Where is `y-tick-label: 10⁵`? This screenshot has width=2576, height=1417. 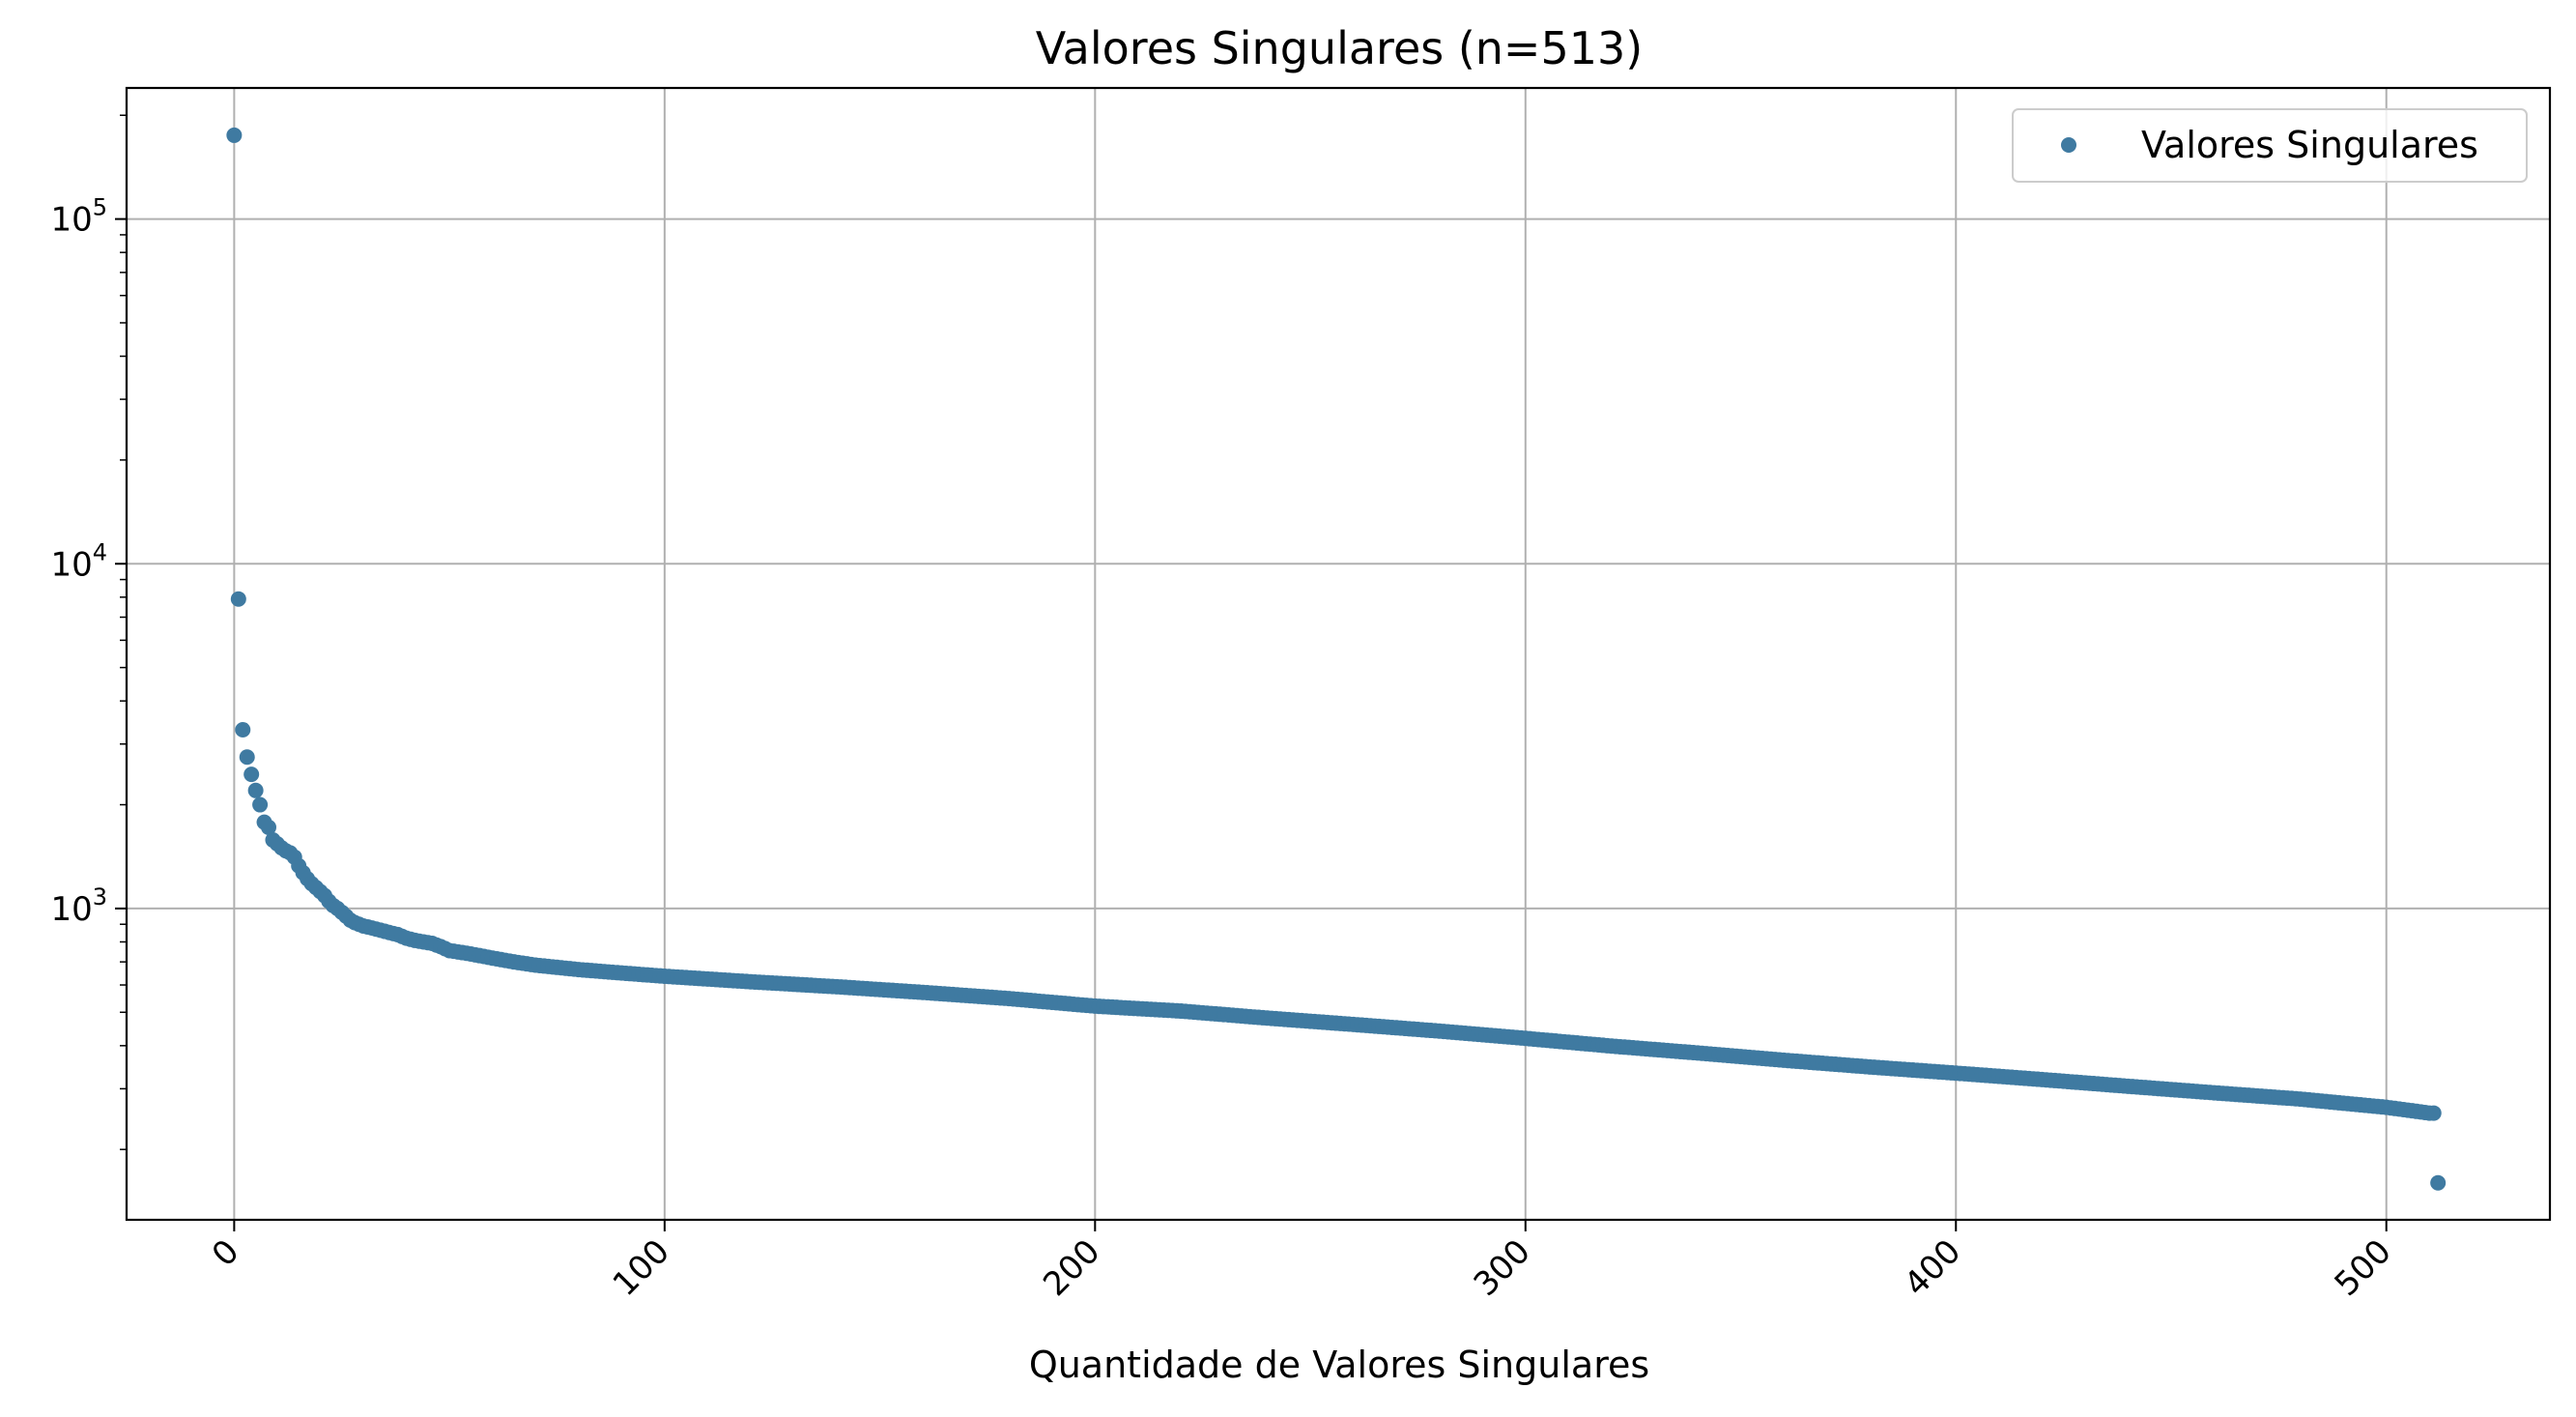 y-tick-label: 10⁵ is located at coordinates (79, 217).